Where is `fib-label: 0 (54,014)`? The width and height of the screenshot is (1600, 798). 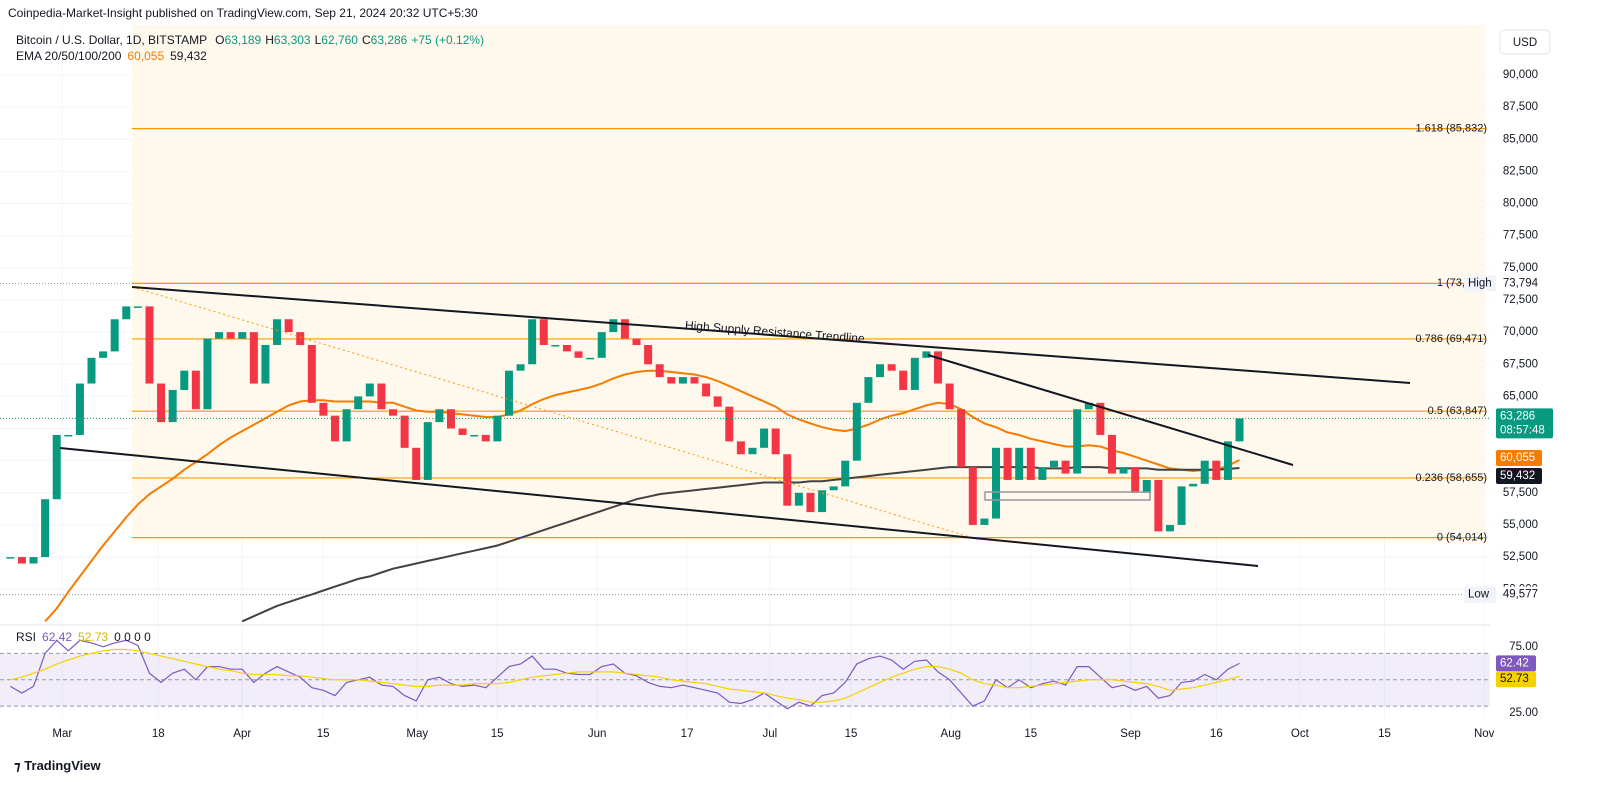 fib-label: 0 (54,014) is located at coordinates (1462, 538).